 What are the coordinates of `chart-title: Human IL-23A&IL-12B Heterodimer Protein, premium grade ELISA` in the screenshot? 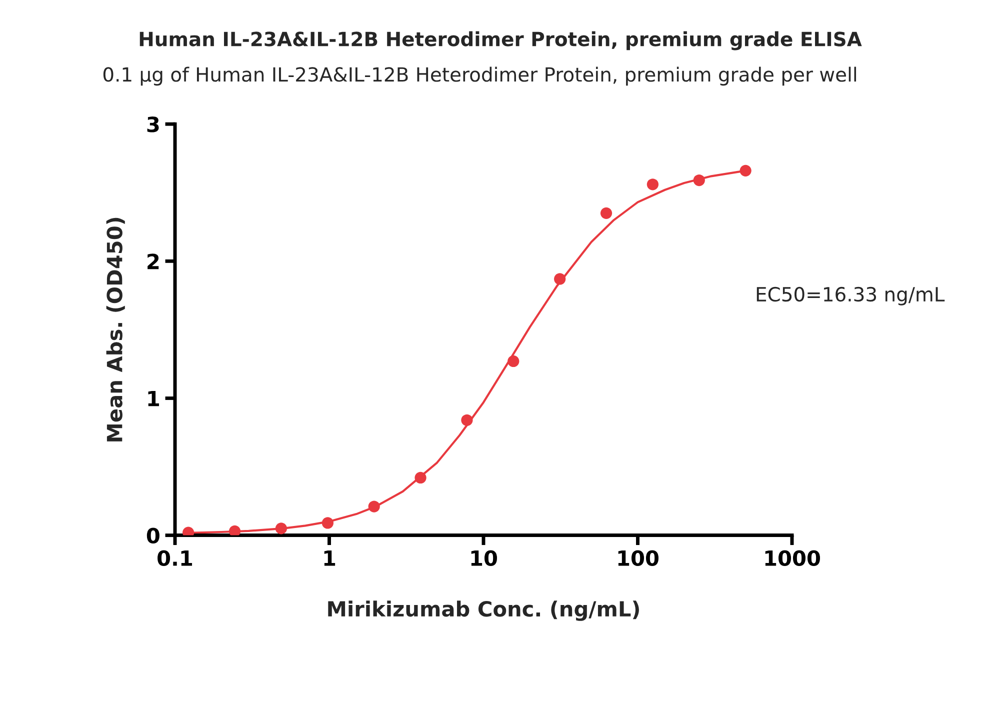 It's located at (501, 40).